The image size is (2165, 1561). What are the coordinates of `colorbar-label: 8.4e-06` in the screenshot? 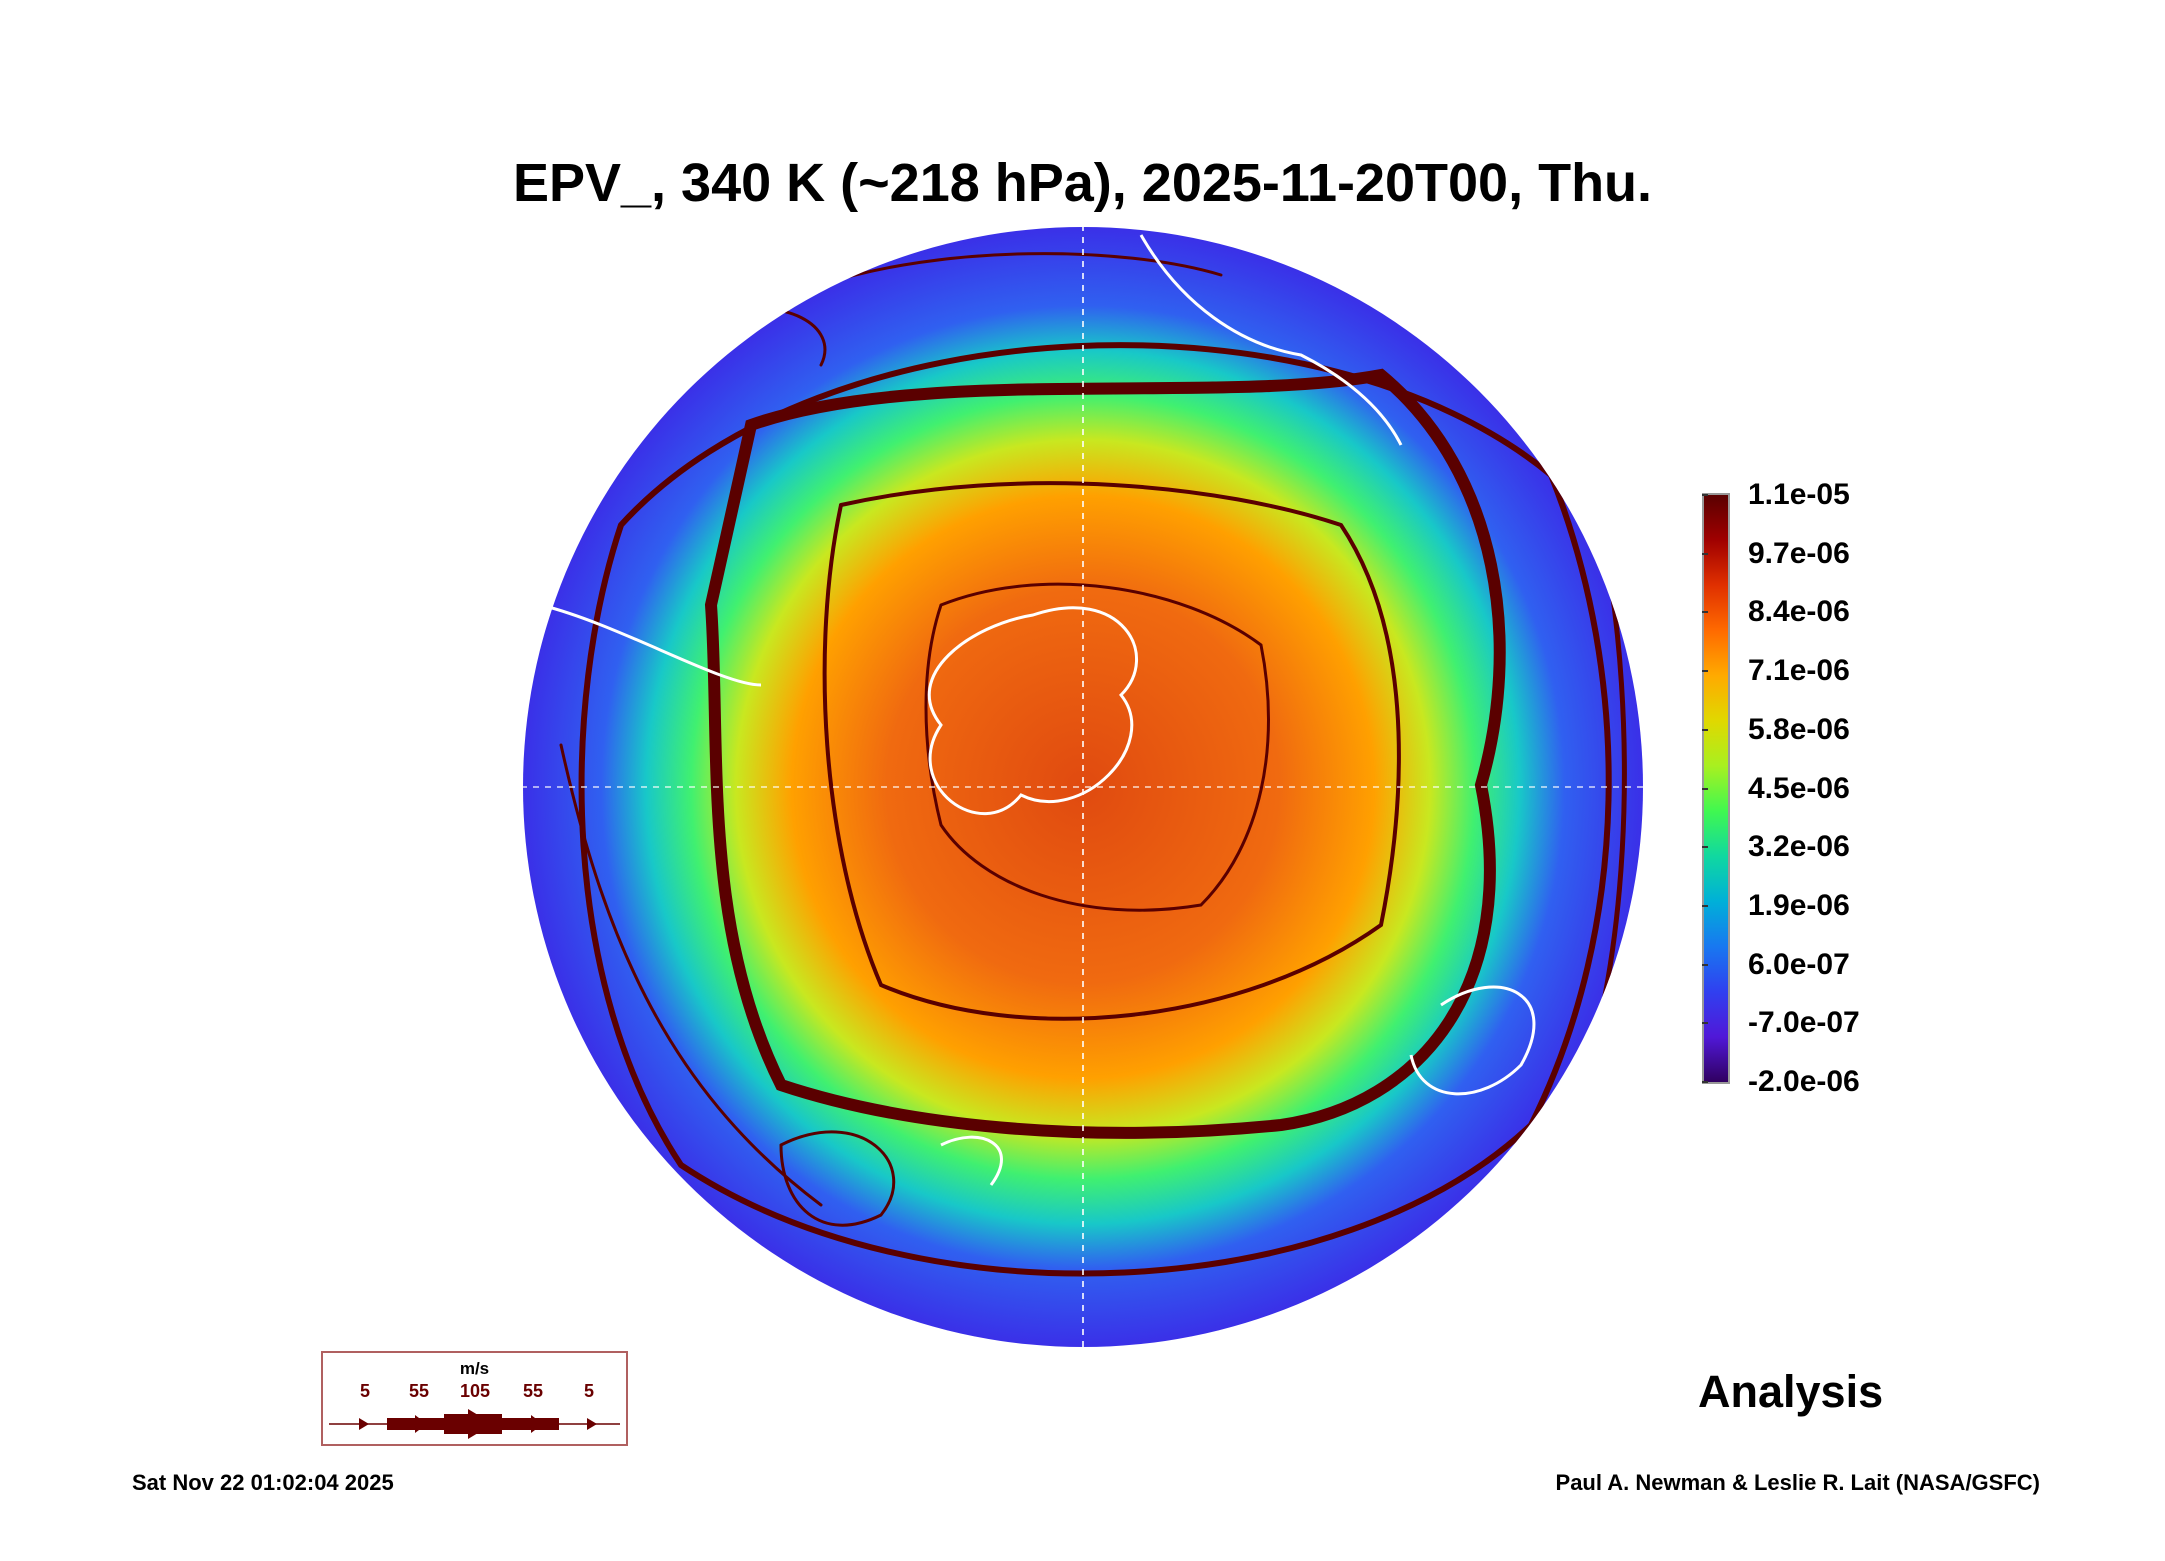 It's located at (1799, 612).